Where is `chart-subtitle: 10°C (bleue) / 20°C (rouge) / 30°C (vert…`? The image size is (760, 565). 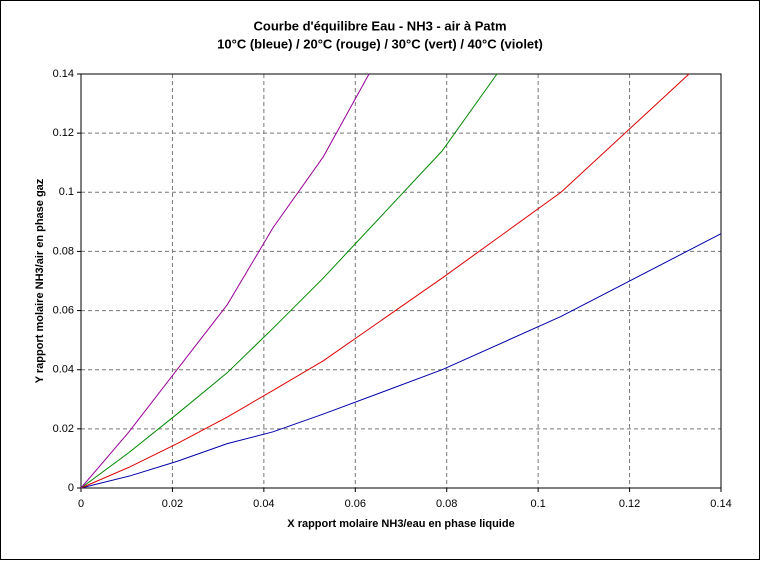
chart-subtitle: 10°C (bleue) / 20°C (rouge) / 30°C (vert… is located at coordinates (380, 43).